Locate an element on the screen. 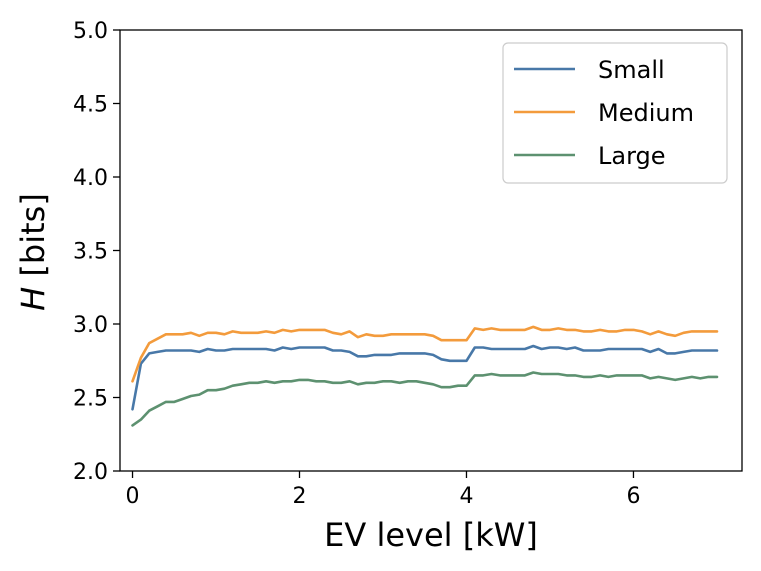 Image resolution: width=761 pixels, height=571 pixels. y-tick-label: 2.5 is located at coordinates (90, 399).